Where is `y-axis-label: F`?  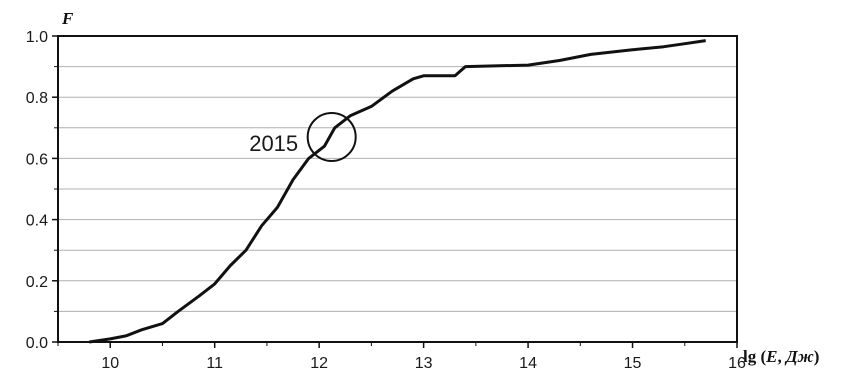
y-axis-label: F is located at coordinates (67, 18).